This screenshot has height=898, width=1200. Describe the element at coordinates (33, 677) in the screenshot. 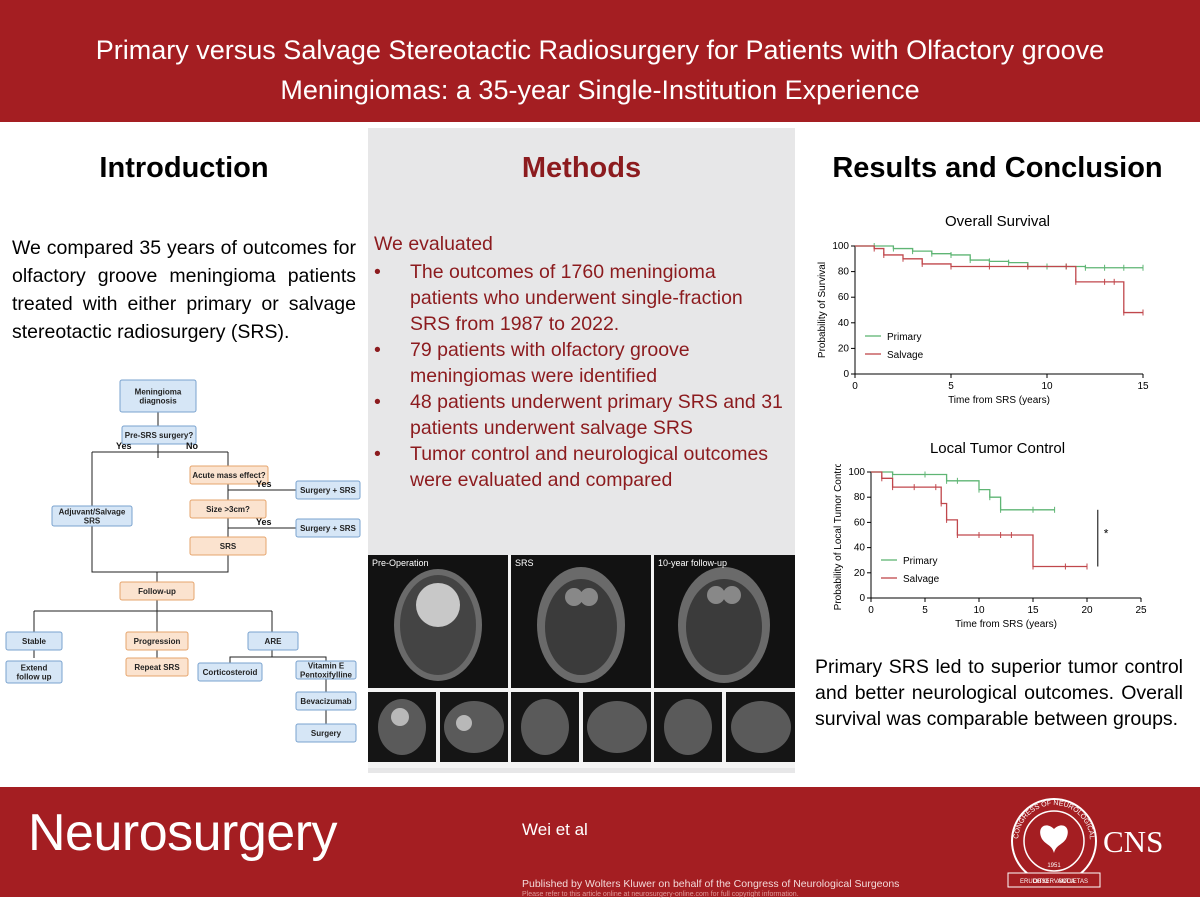

I see `flow-node-label: follow up` at that location.